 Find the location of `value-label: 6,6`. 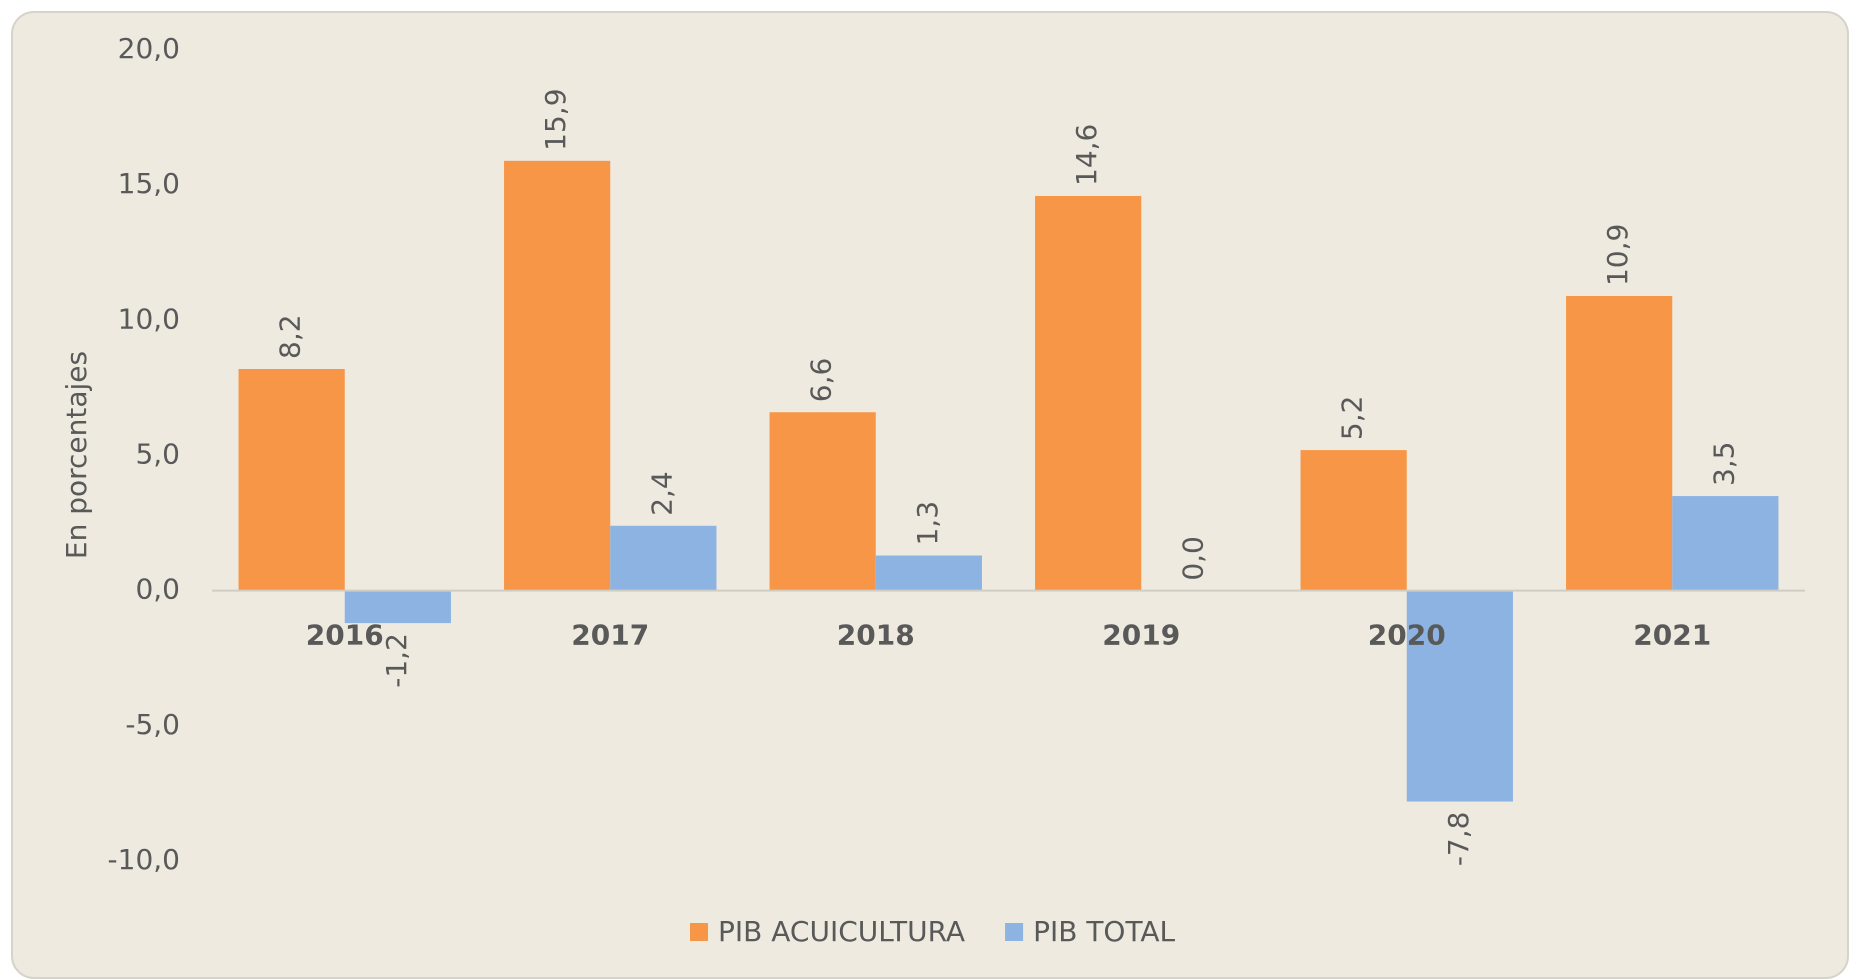

value-label: 6,6 is located at coordinates (821, 380).